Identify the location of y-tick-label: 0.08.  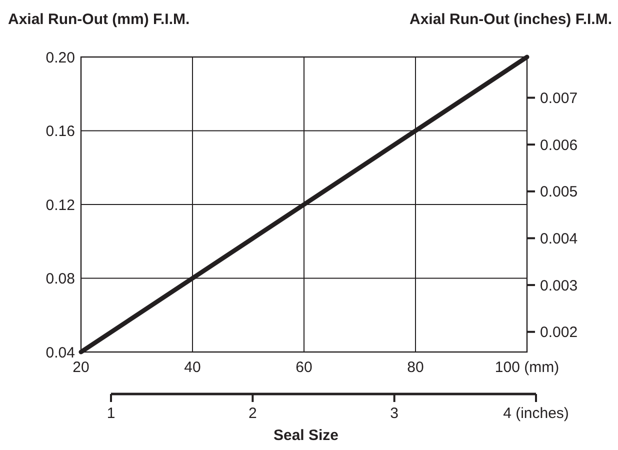
(60, 279).